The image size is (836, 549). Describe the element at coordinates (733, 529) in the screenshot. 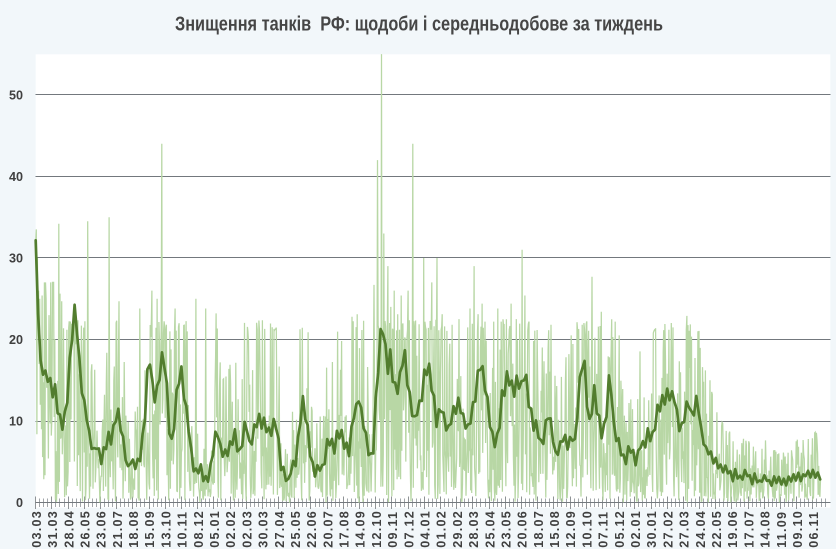

I see `svg-text: 19.06` at that location.